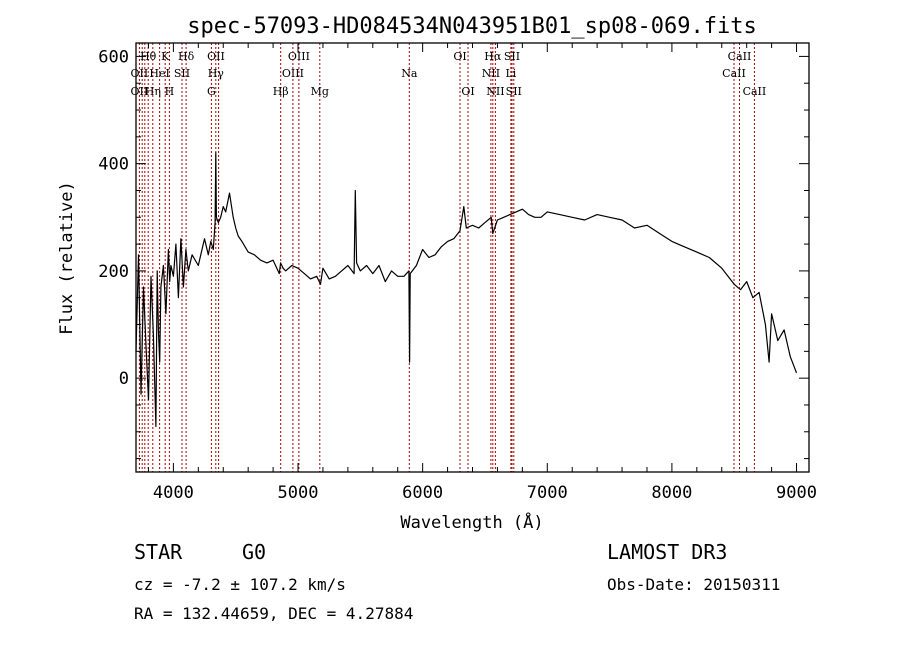  Describe the element at coordinates (422, 493) in the screenshot. I see `x-tick-label: 6000` at that location.